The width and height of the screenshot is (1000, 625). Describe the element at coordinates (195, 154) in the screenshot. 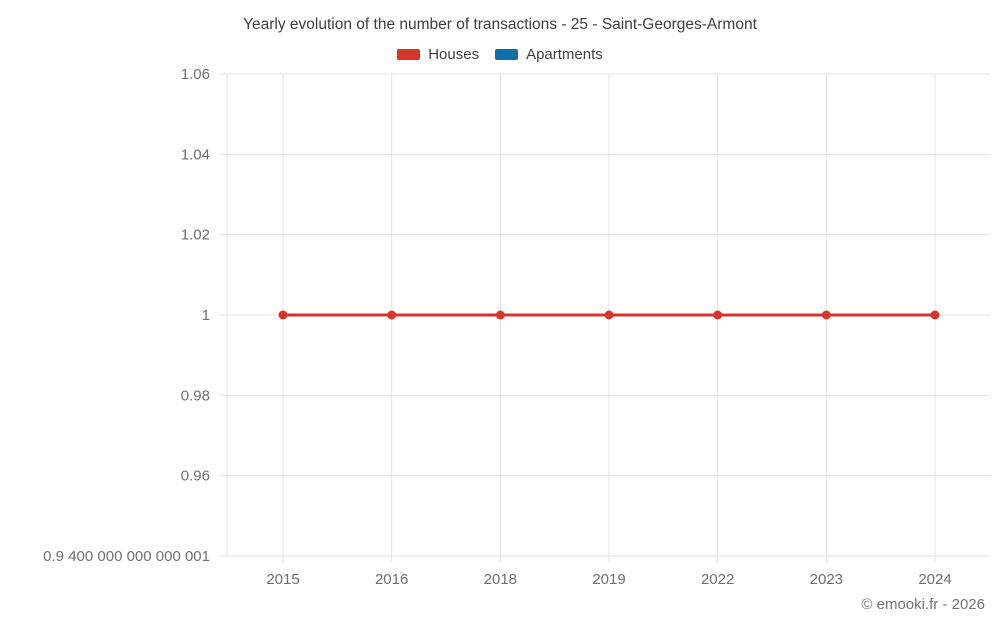

I see `y-tick-label: 1.04` at that location.